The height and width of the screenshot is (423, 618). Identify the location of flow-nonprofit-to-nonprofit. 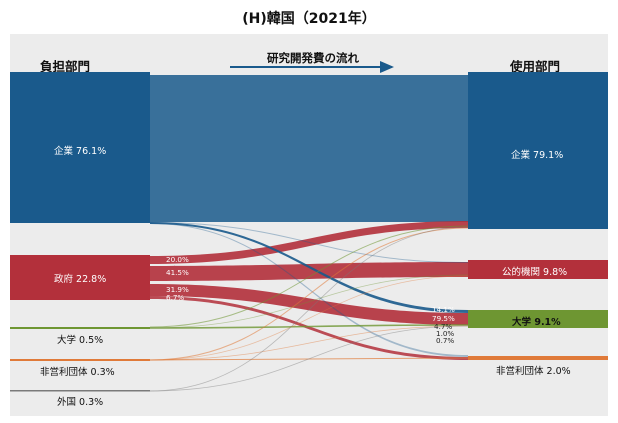
(309, 359).